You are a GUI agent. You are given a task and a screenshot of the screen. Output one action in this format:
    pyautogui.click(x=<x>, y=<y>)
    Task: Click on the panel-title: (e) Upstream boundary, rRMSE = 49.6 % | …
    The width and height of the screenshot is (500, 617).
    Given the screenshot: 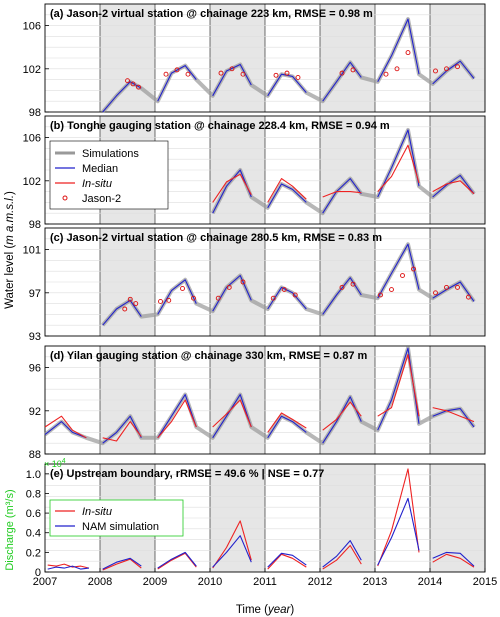 What is the action you would take?
    pyautogui.click(x=187, y=474)
    